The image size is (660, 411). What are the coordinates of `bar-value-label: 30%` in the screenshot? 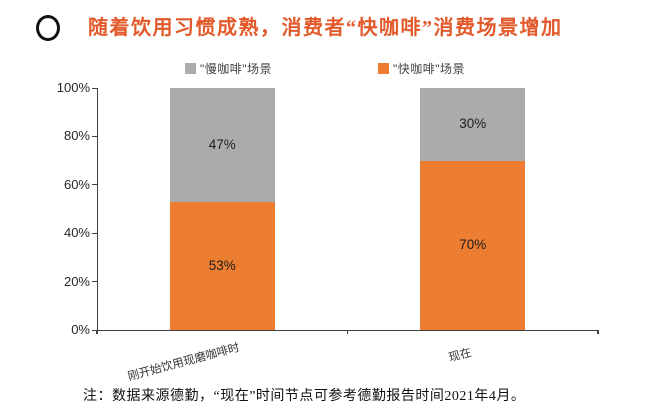 It's located at (473, 124).